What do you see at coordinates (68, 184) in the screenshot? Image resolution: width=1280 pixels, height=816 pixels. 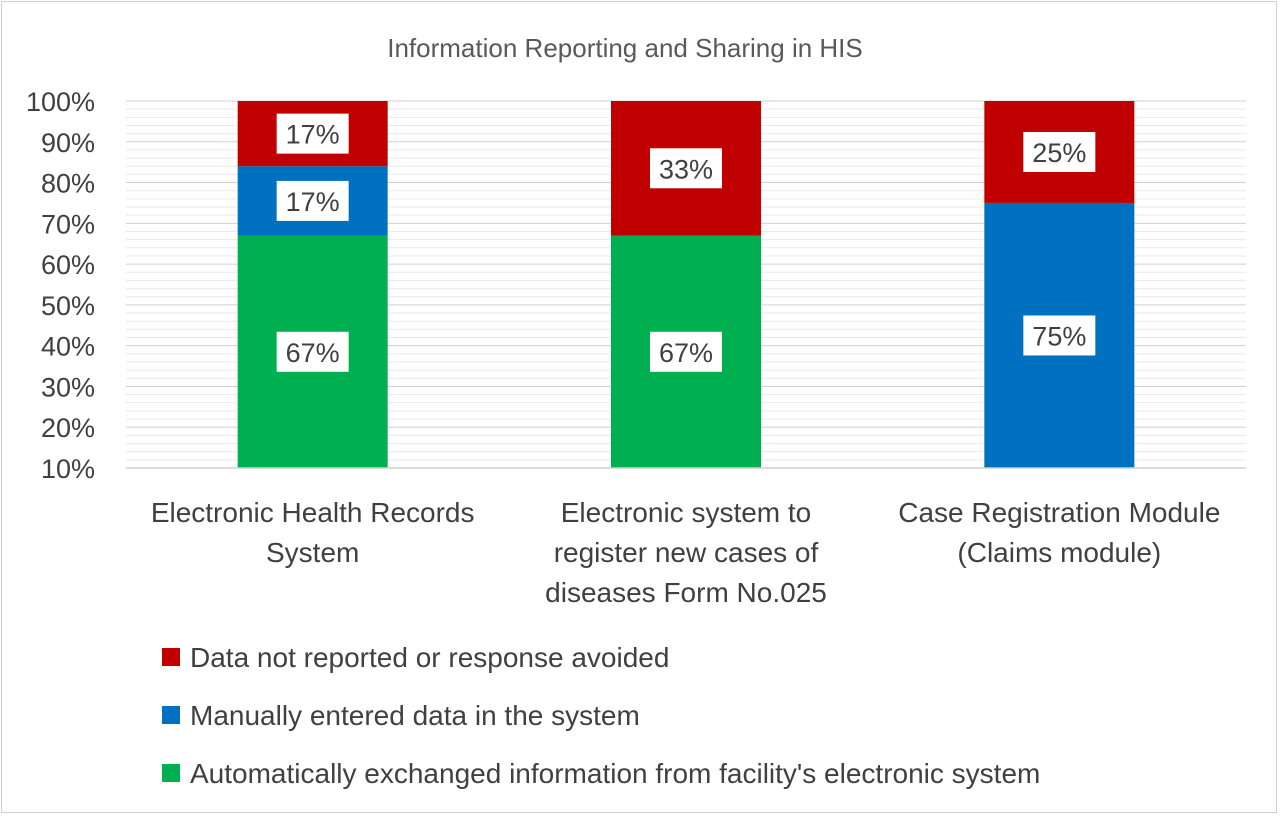 I see `y-tick-label: 80%` at bounding box center [68, 184].